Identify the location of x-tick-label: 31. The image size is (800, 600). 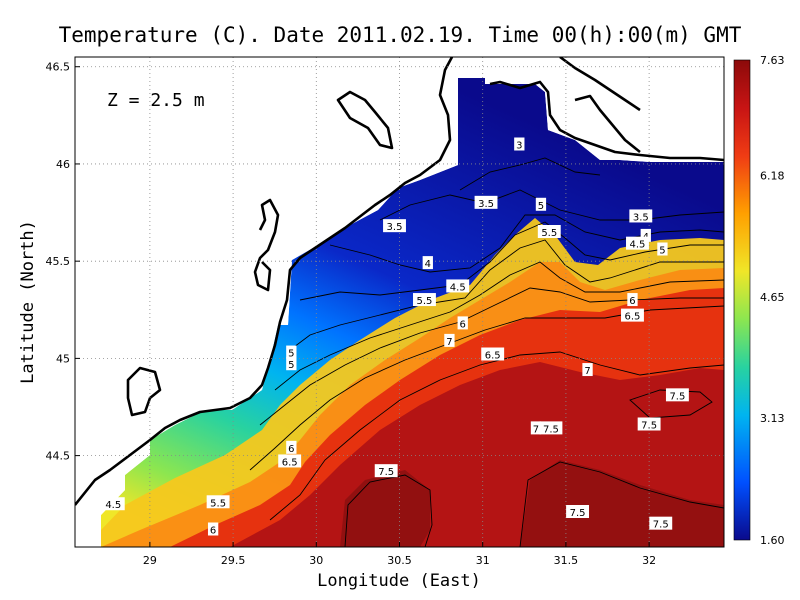
(483, 560).